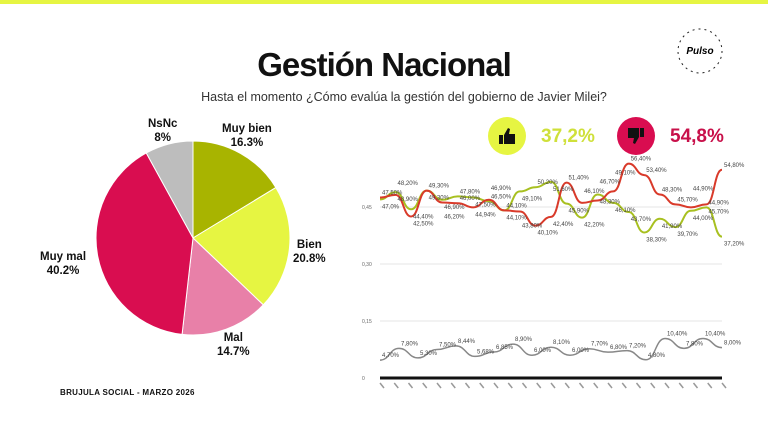  I want to click on data-label: 7,20%, so click(638, 347).